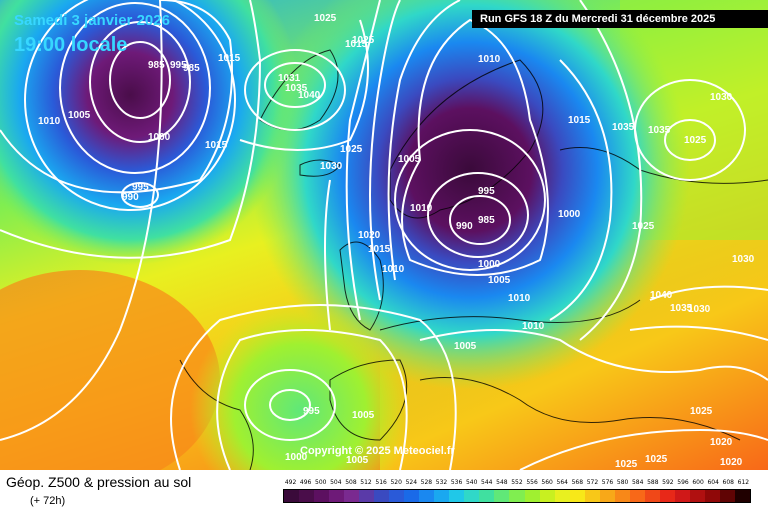 Image resolution: width=768 pixels, height=512 pixels. Describe the element at coordinates (366, 482) in the screenshot. I see `scale-label: 512` at that location.